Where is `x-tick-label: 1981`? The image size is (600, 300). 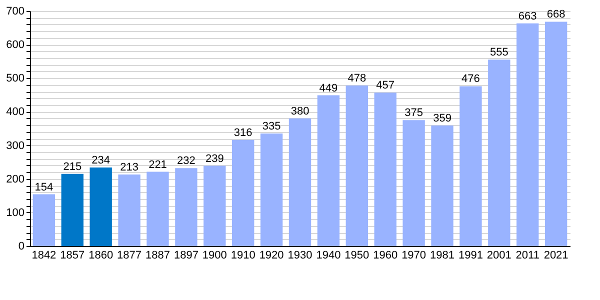
x-tick-label: 1981 is located at coordinates (442, 256).